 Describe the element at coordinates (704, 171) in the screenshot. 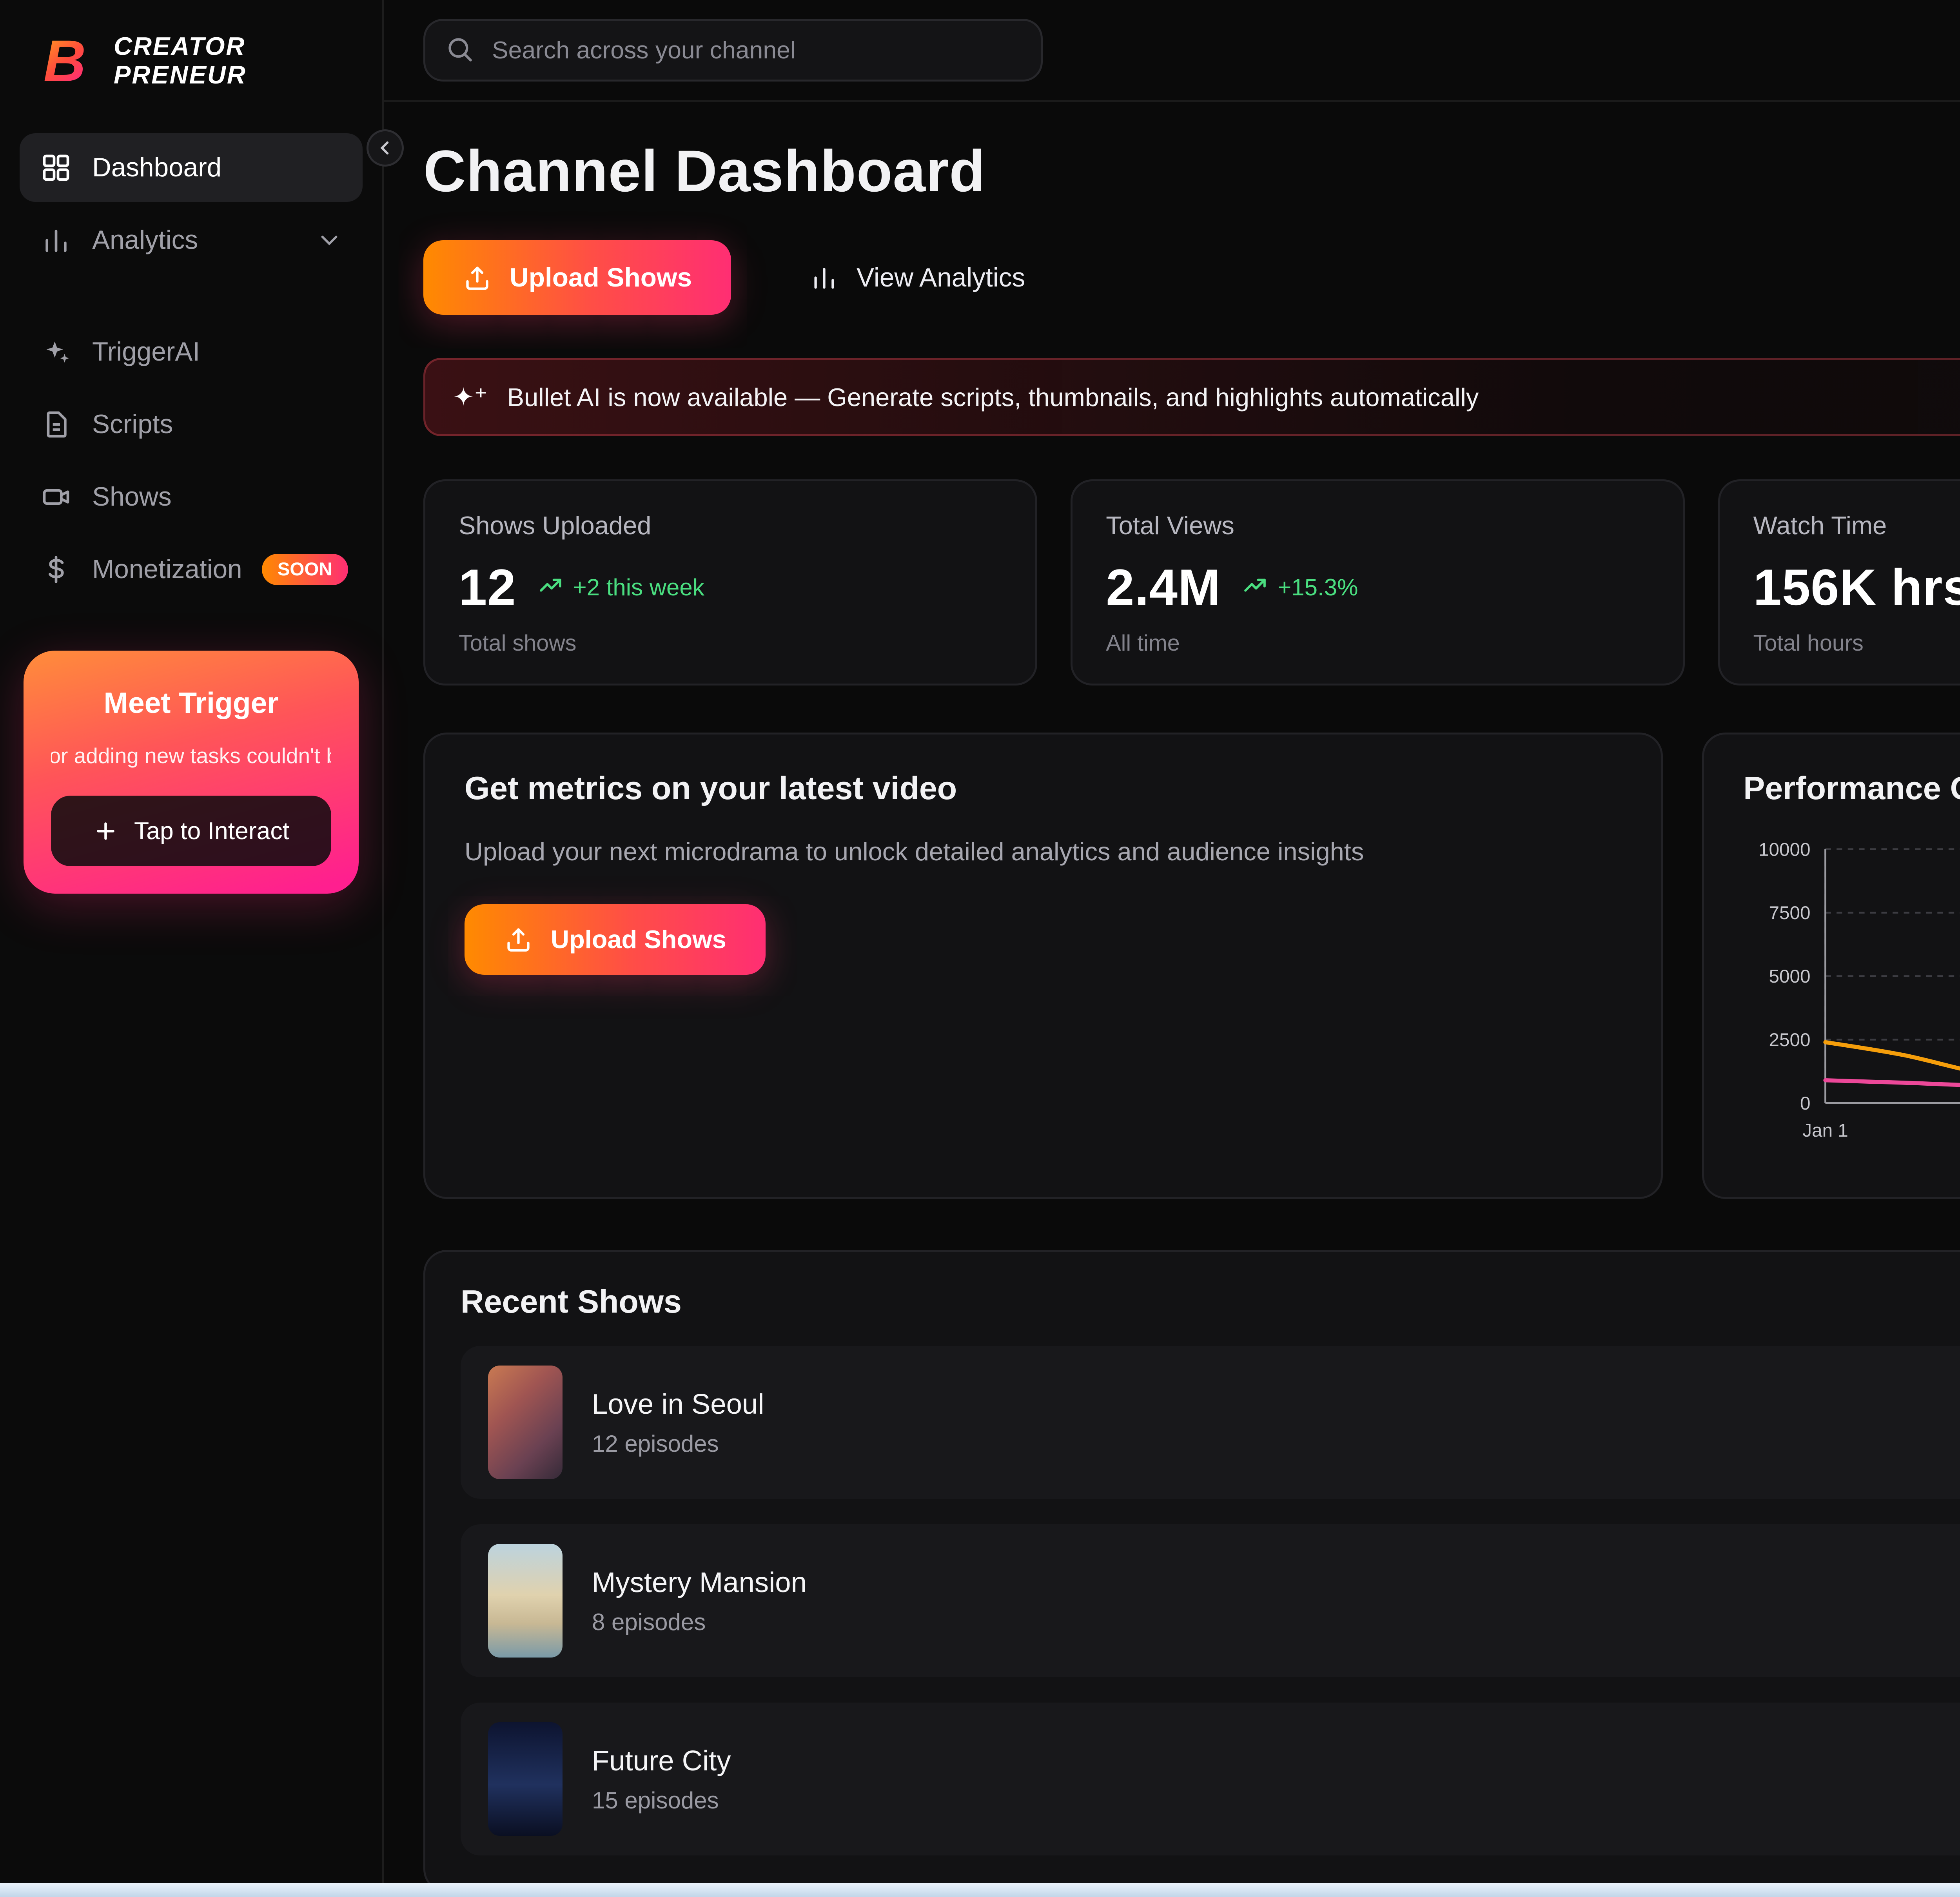

I see `page-title: Channel Dashboard` at that location.